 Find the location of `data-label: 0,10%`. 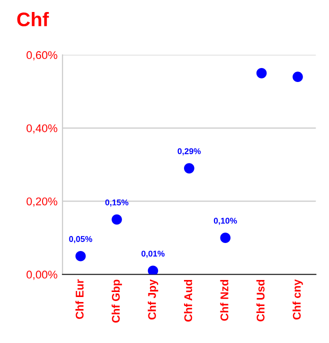

data-label: 0,10% is located at coordinates (225, 221).